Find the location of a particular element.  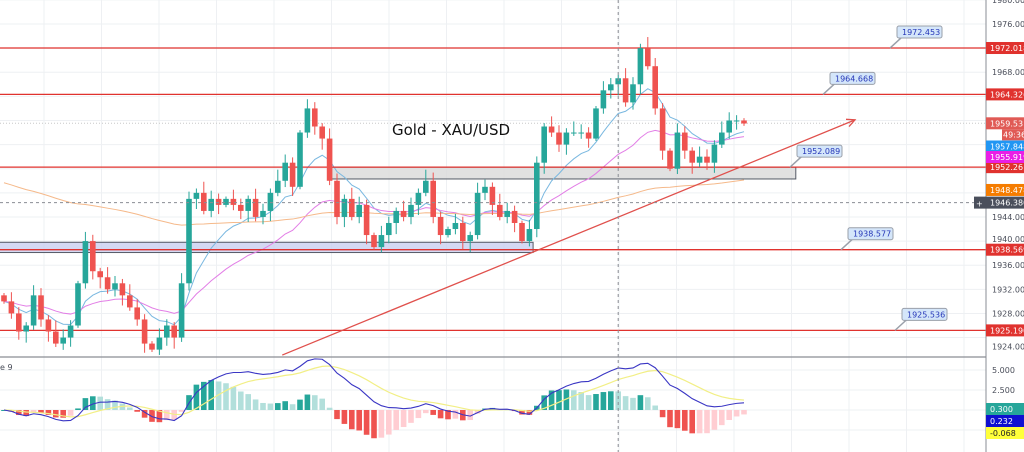

chart-title: Gold - XAU/USD is located at coordinates (451, 130).